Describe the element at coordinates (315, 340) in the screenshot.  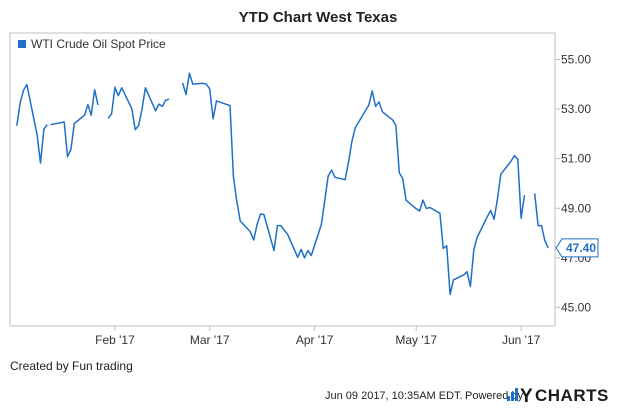
I see `x-tick-label: Apr '17` at that location.